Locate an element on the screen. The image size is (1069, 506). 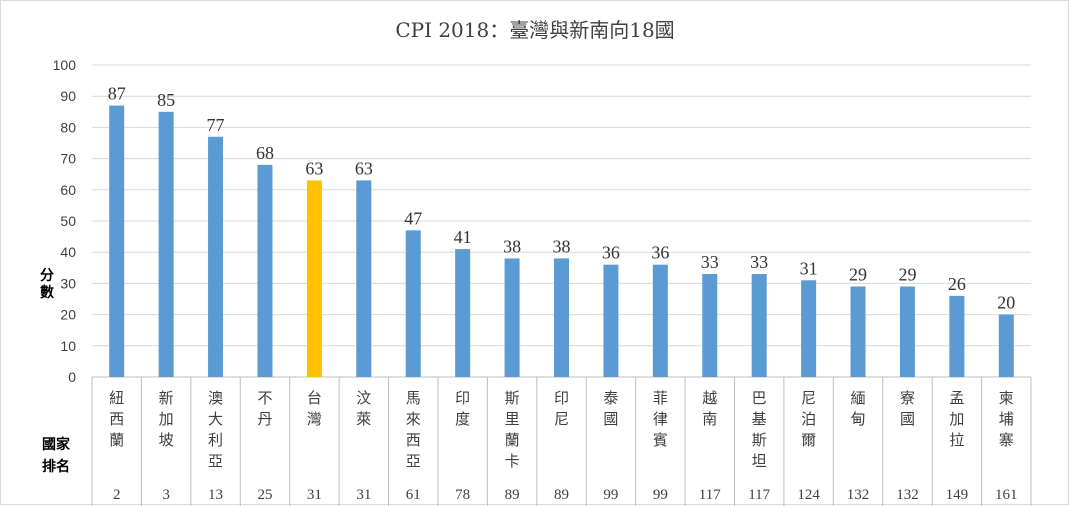
rank-label: 124 is located at coordinates (808, 495).